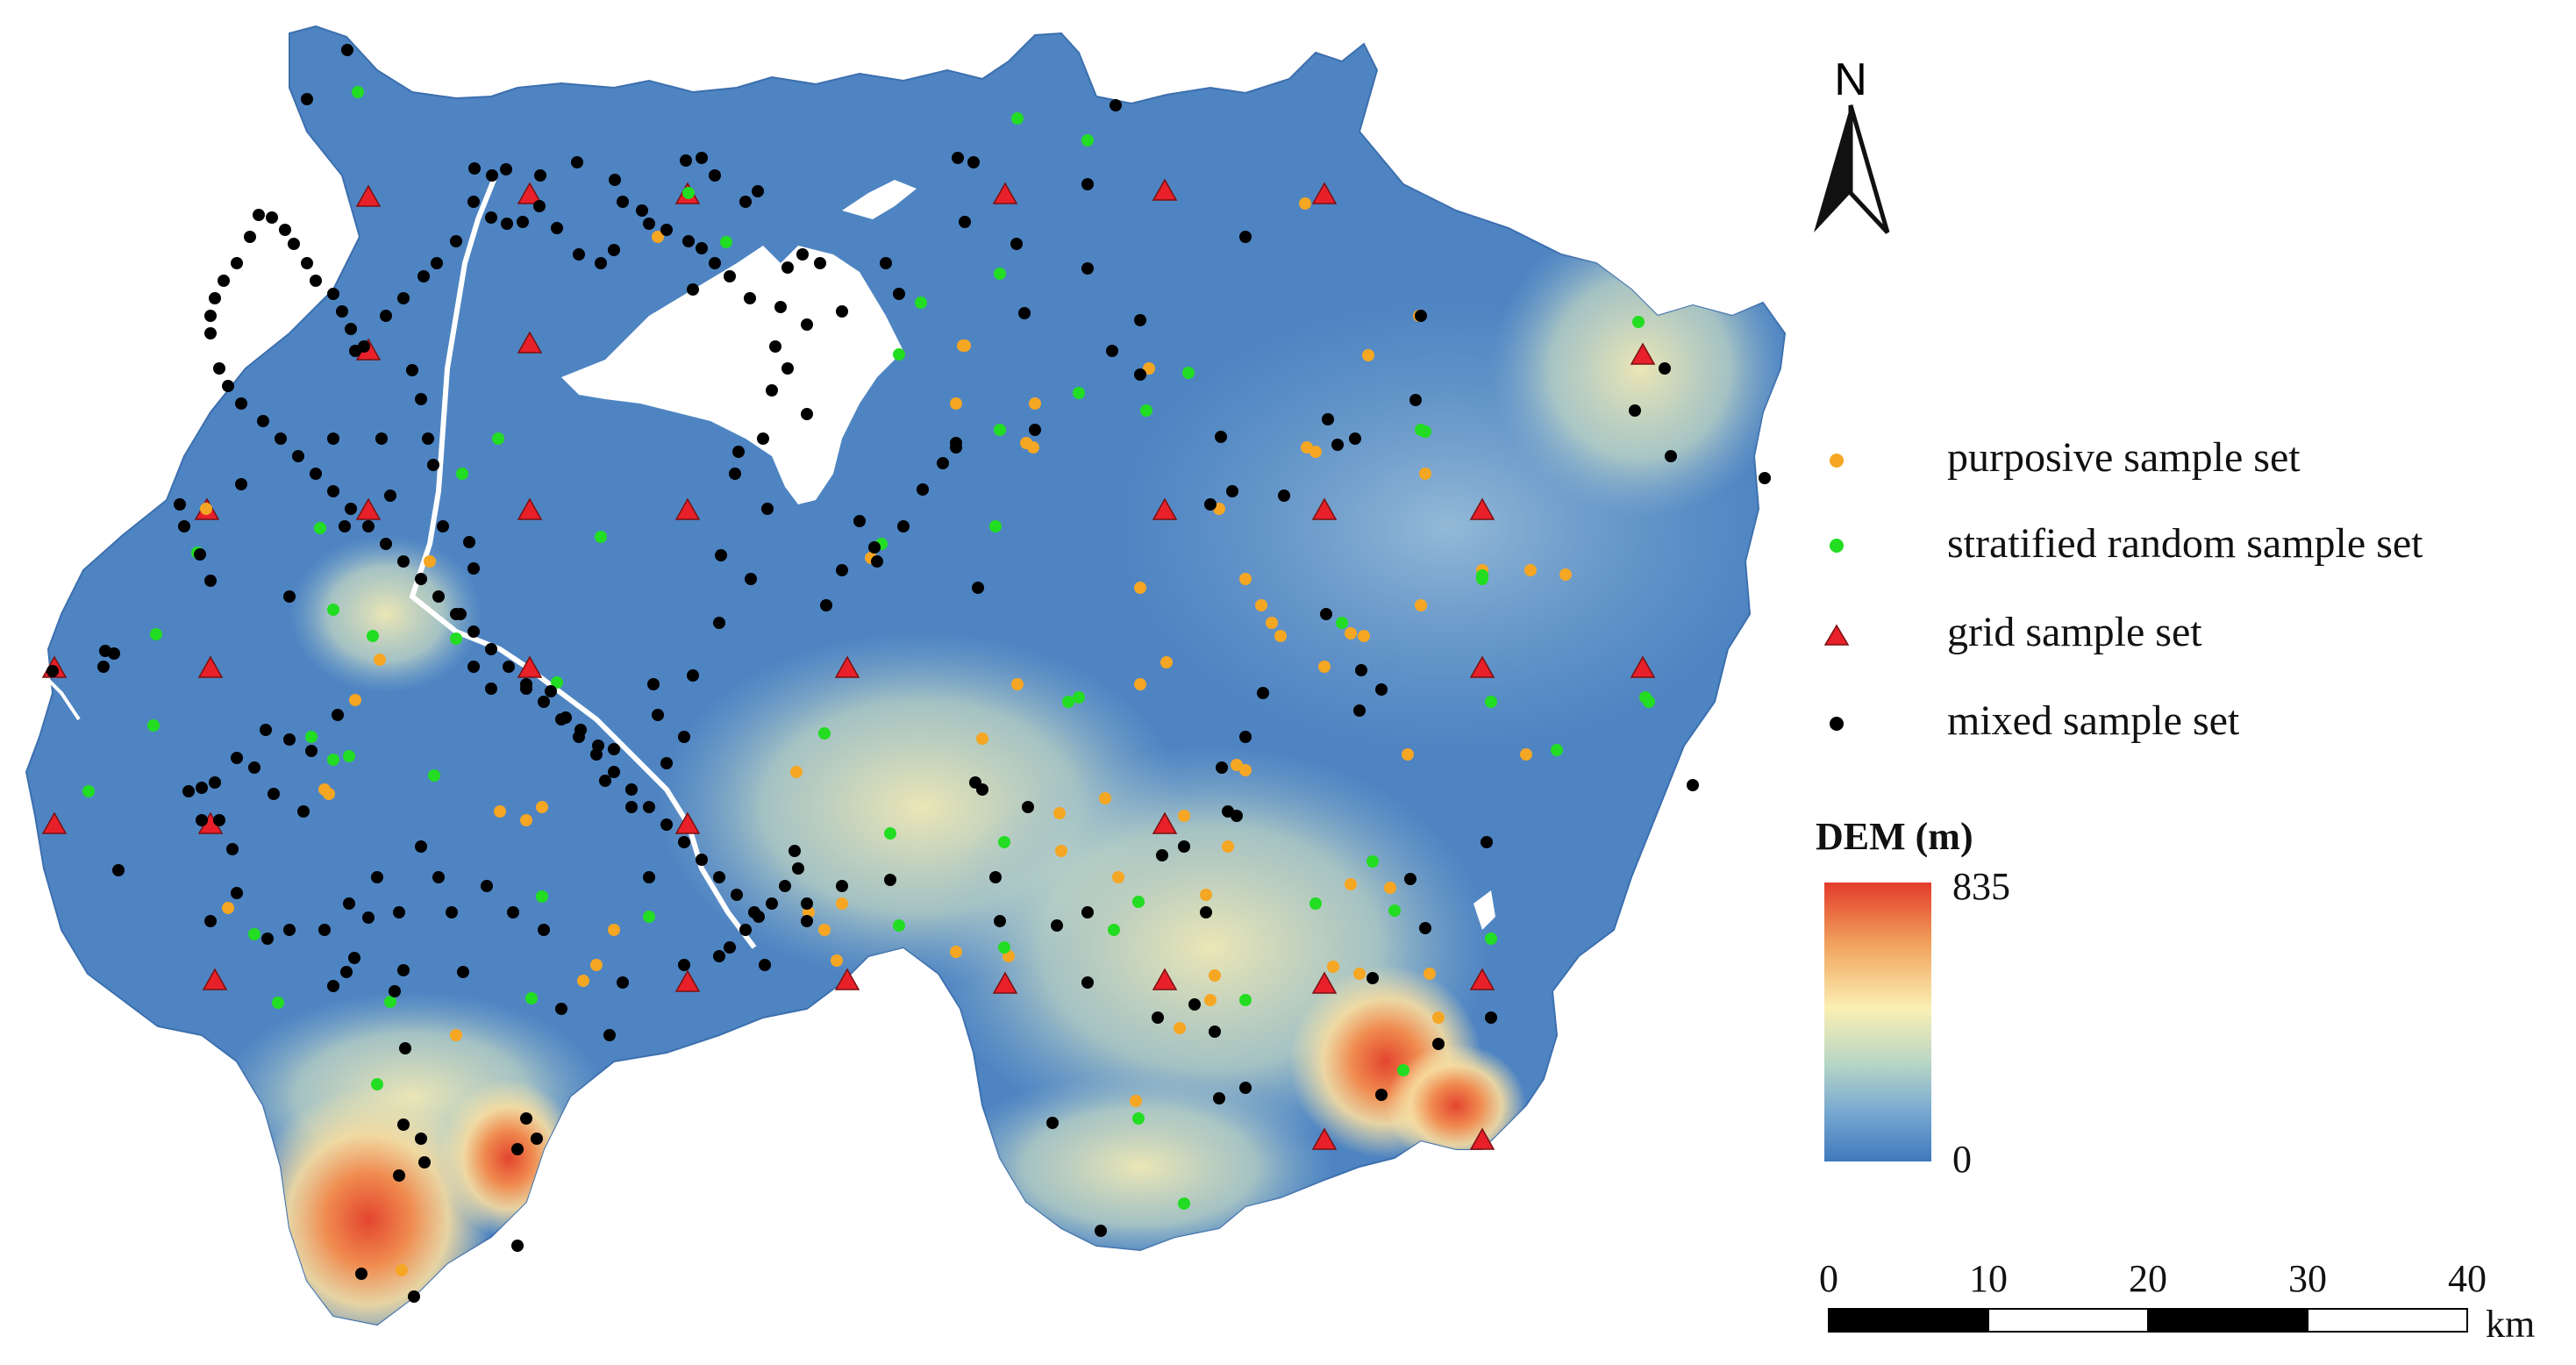 The height and width of the screenshot is (1365, 2576). What do you see at coordinates (2093, 720) in the screenshot?
I see `legend-label-mixed: mixed sample set` at bounding box center [2093, 720].